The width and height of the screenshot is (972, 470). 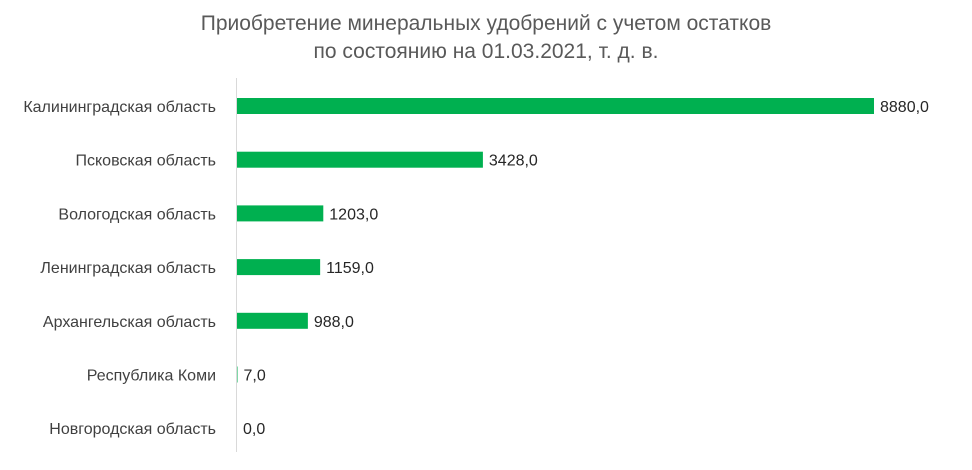 What do you see at coordinates (513, 161) in the screenshot?
I see `value-label: 3428,0` at bounding box center [513, 161].